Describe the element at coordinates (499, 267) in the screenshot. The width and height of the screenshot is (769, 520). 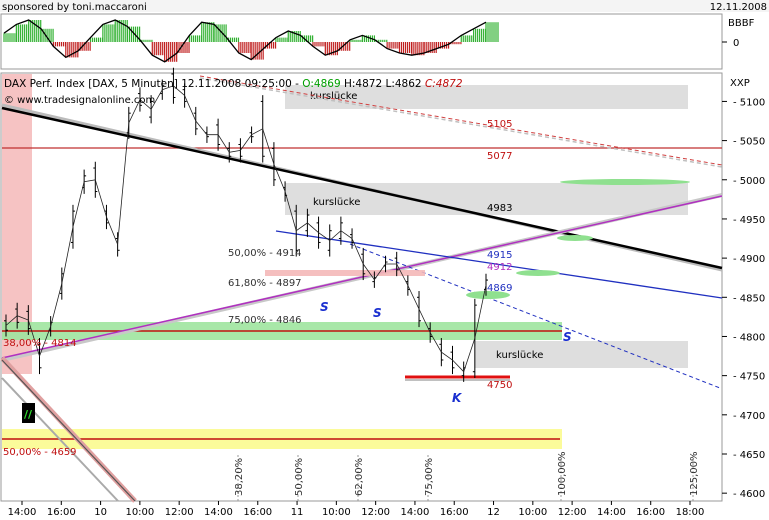
I see `level-4912: 4912` at that location.